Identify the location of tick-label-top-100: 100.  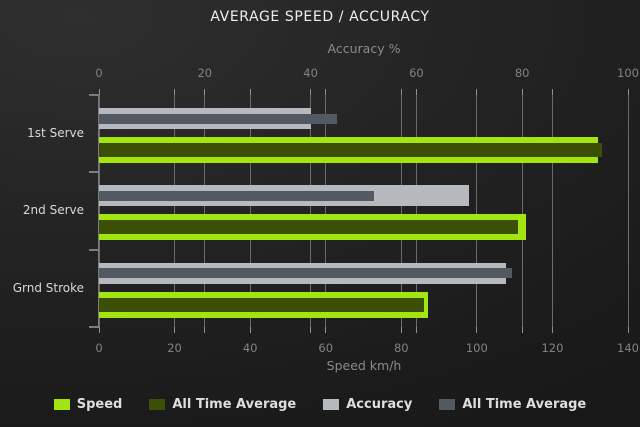
(628, 73).